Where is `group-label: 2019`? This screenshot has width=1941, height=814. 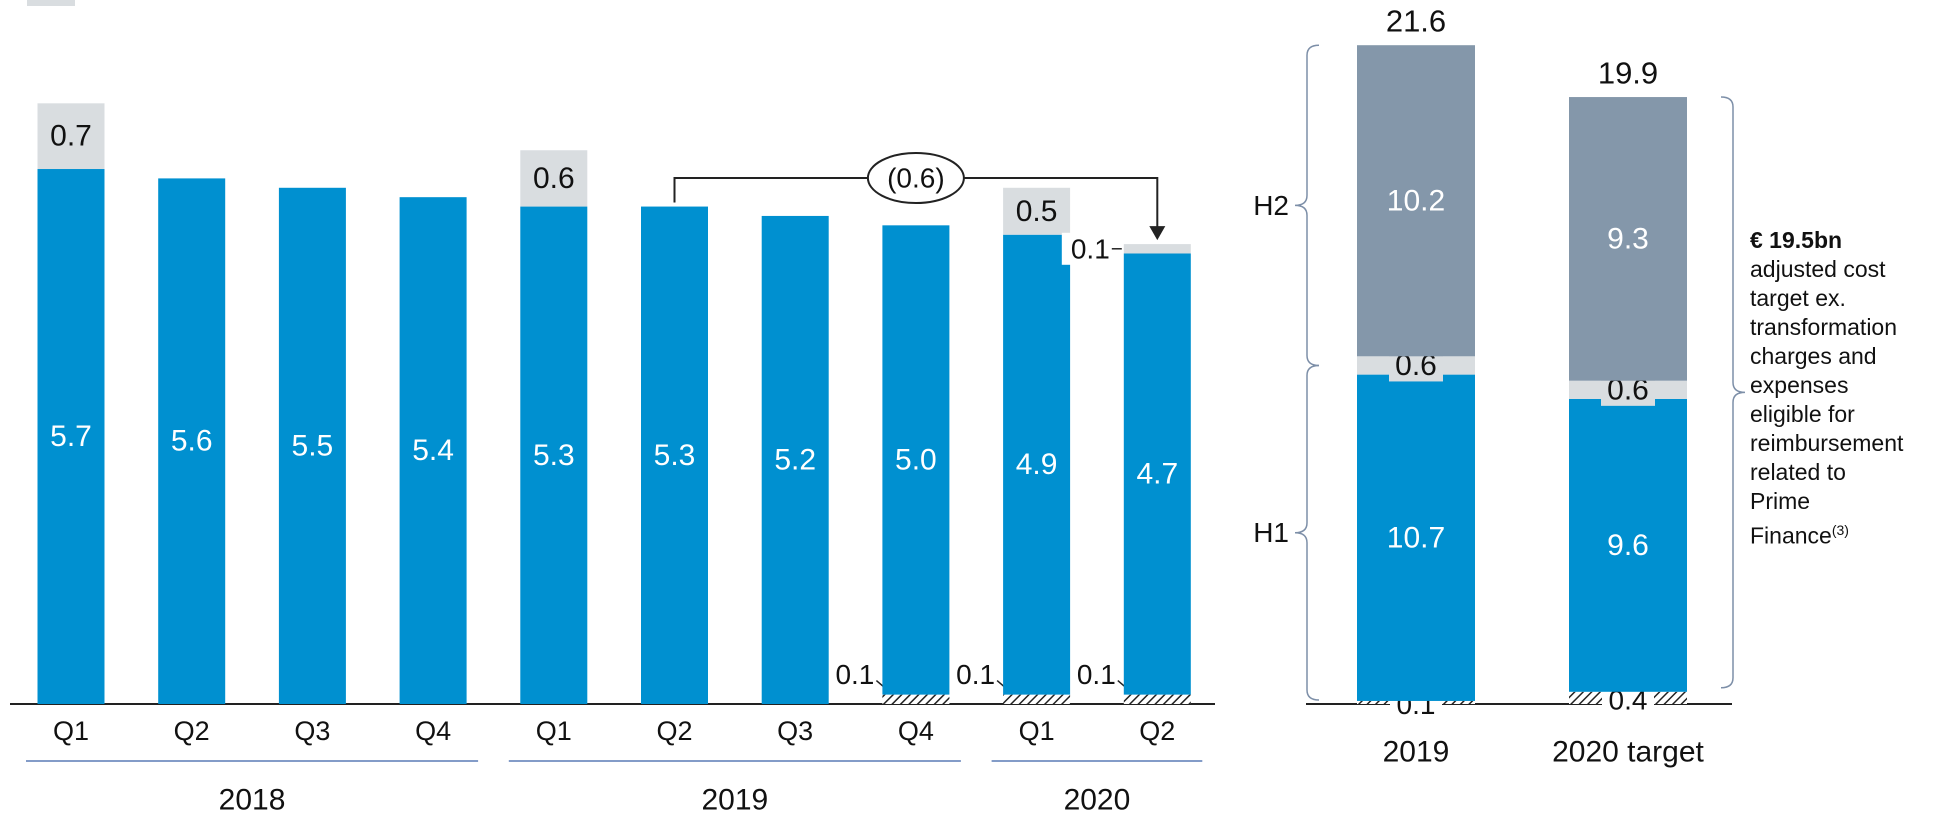
group-label: 2019 is located at coordinates (734, 799).